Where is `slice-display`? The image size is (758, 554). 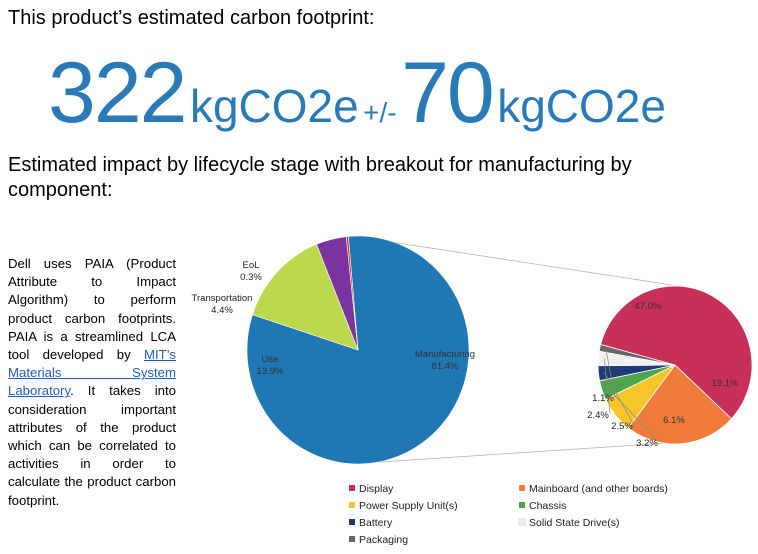 slice-display is located at coordinates (676, 352).